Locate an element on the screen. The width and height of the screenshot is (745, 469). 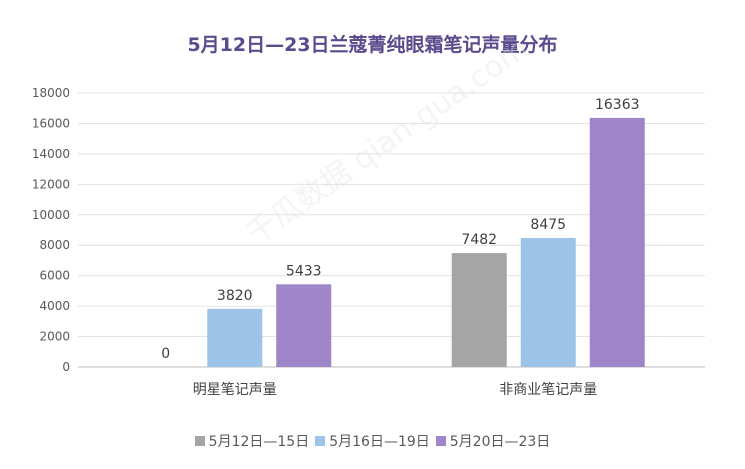
y-tick-label: 16000 is located at coordinates (51, 123).